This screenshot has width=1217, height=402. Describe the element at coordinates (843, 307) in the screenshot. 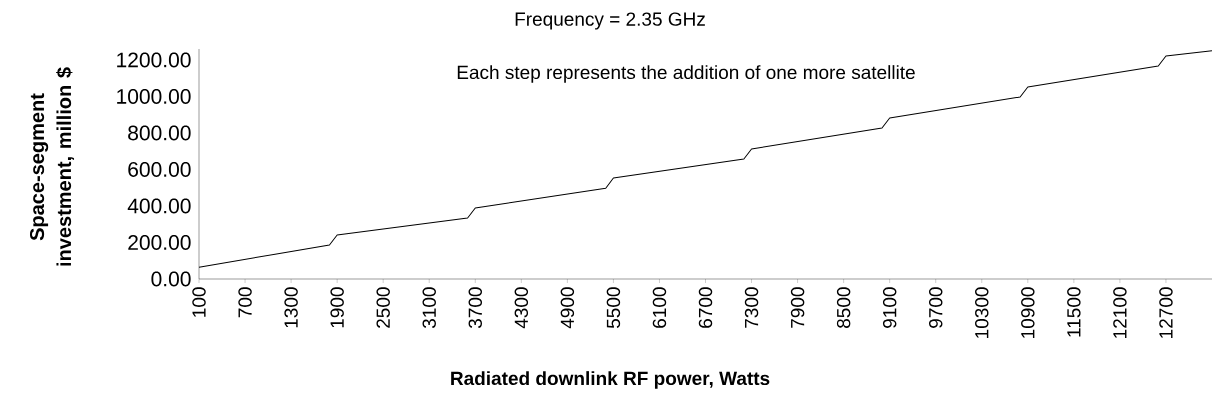

I see `x-tick-label: 8500` at that location.